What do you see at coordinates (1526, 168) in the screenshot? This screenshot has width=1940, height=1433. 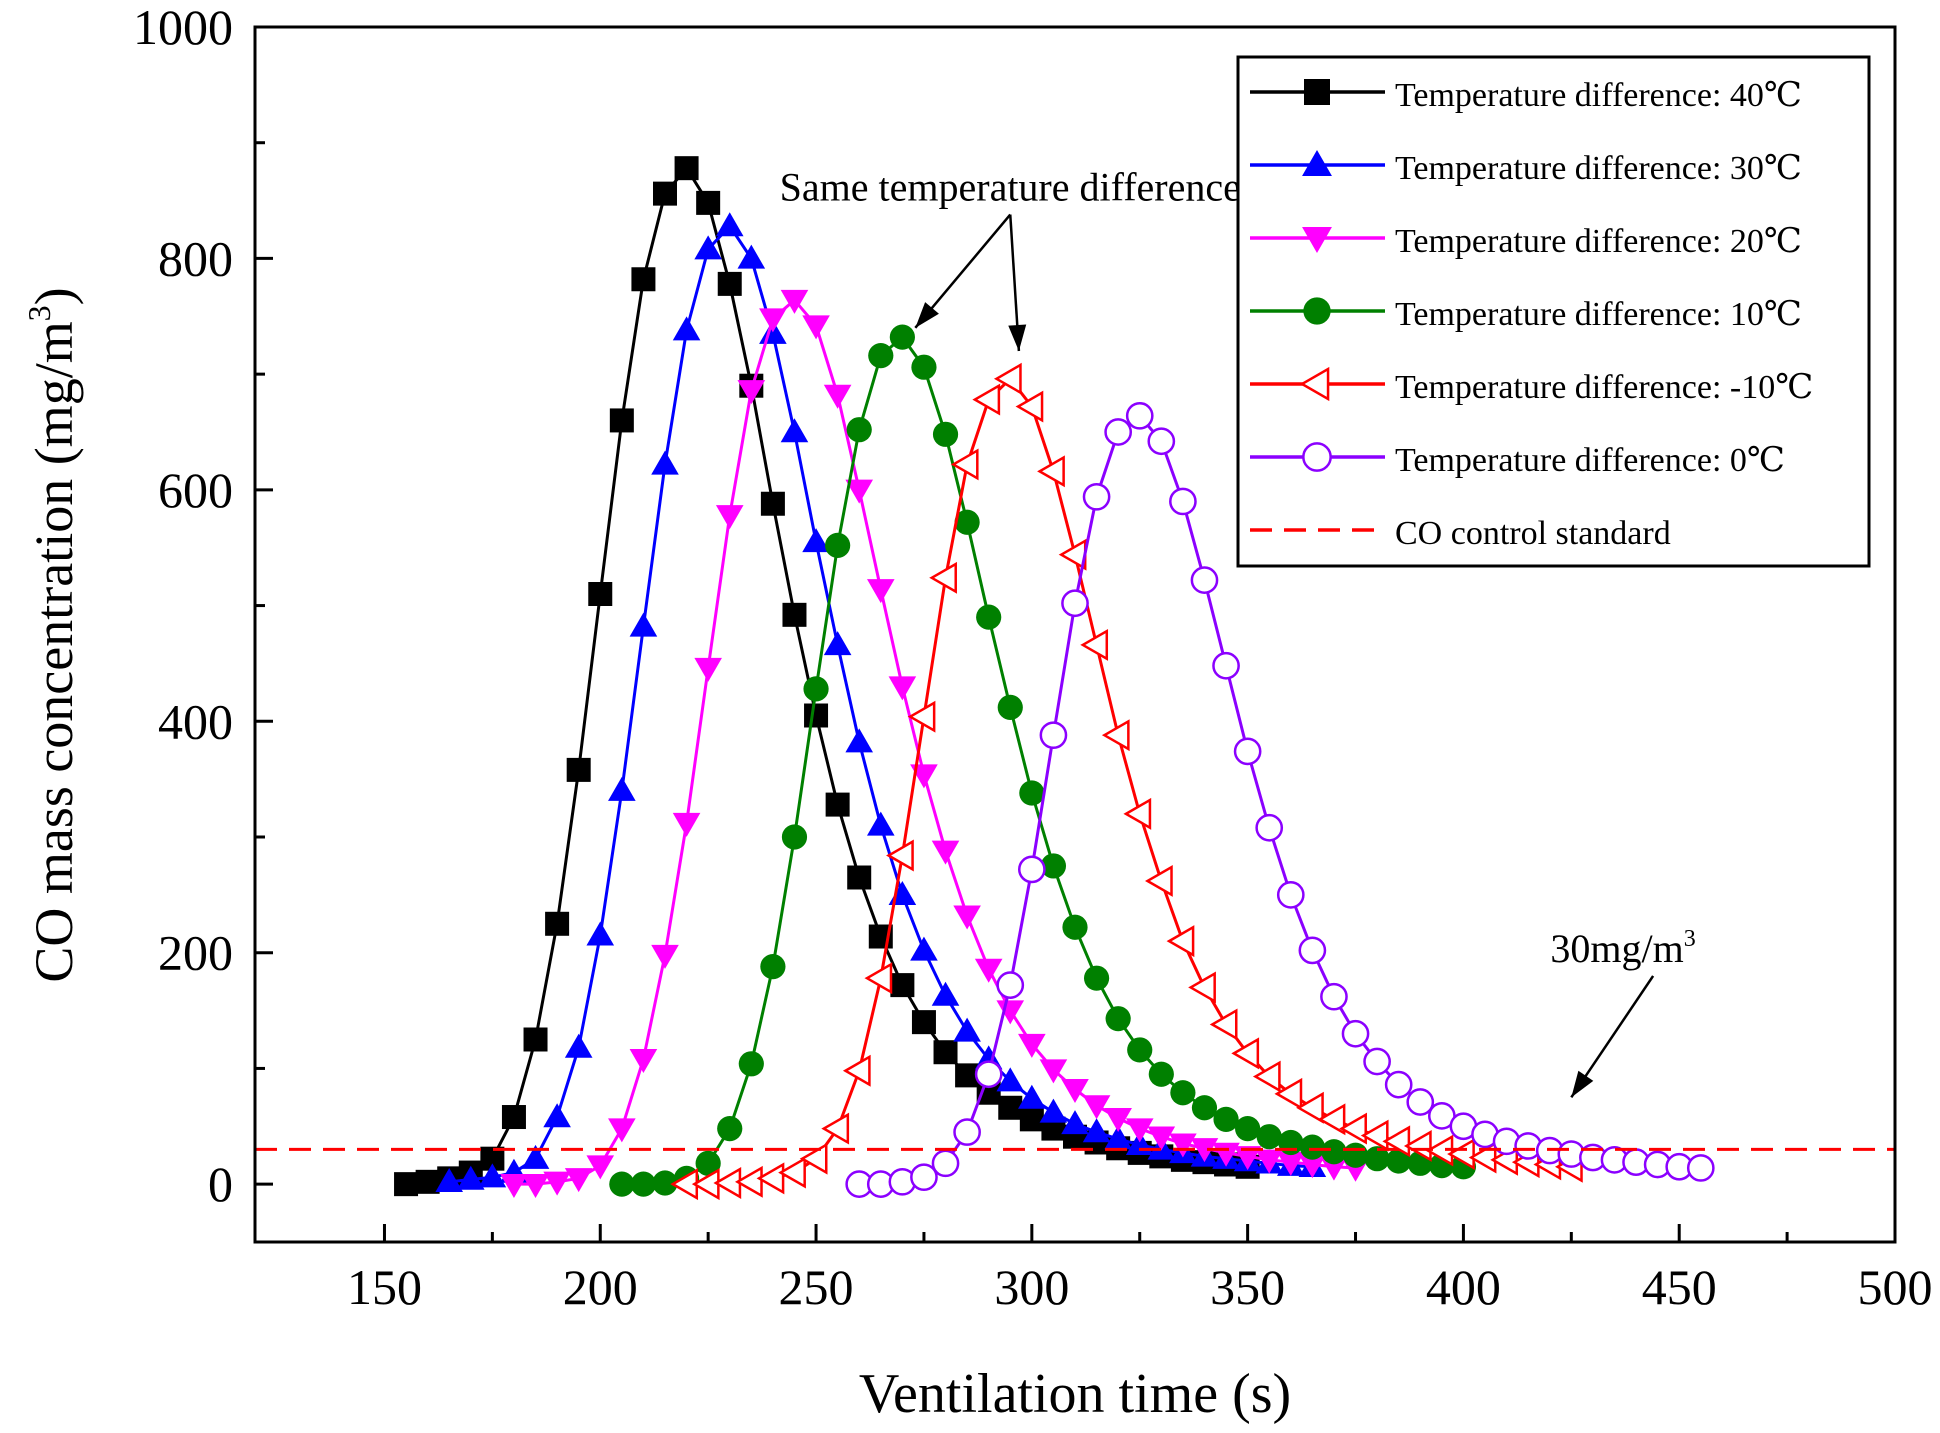 I see `legend-item: Temperature difference: 30℃` at bounding box center [1526, 168].